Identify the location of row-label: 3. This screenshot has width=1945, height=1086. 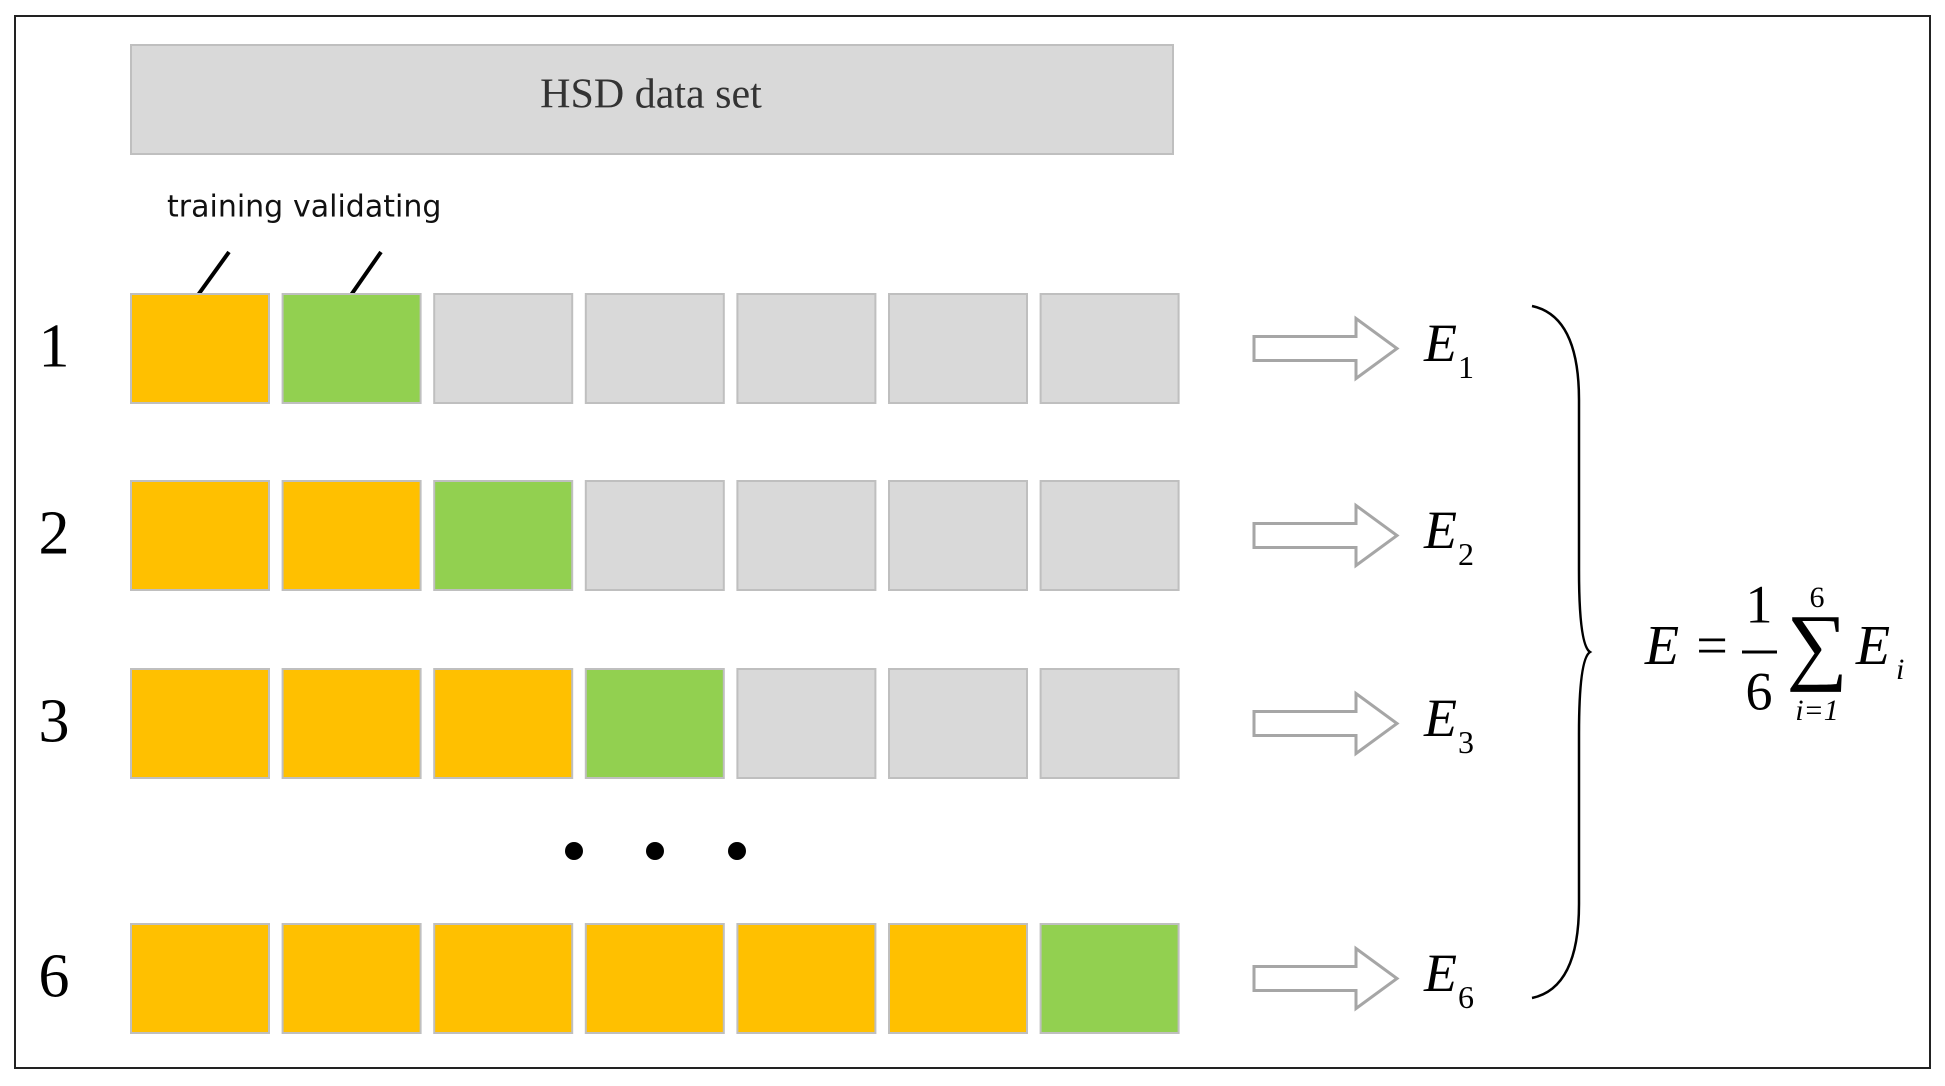
(54, 722).